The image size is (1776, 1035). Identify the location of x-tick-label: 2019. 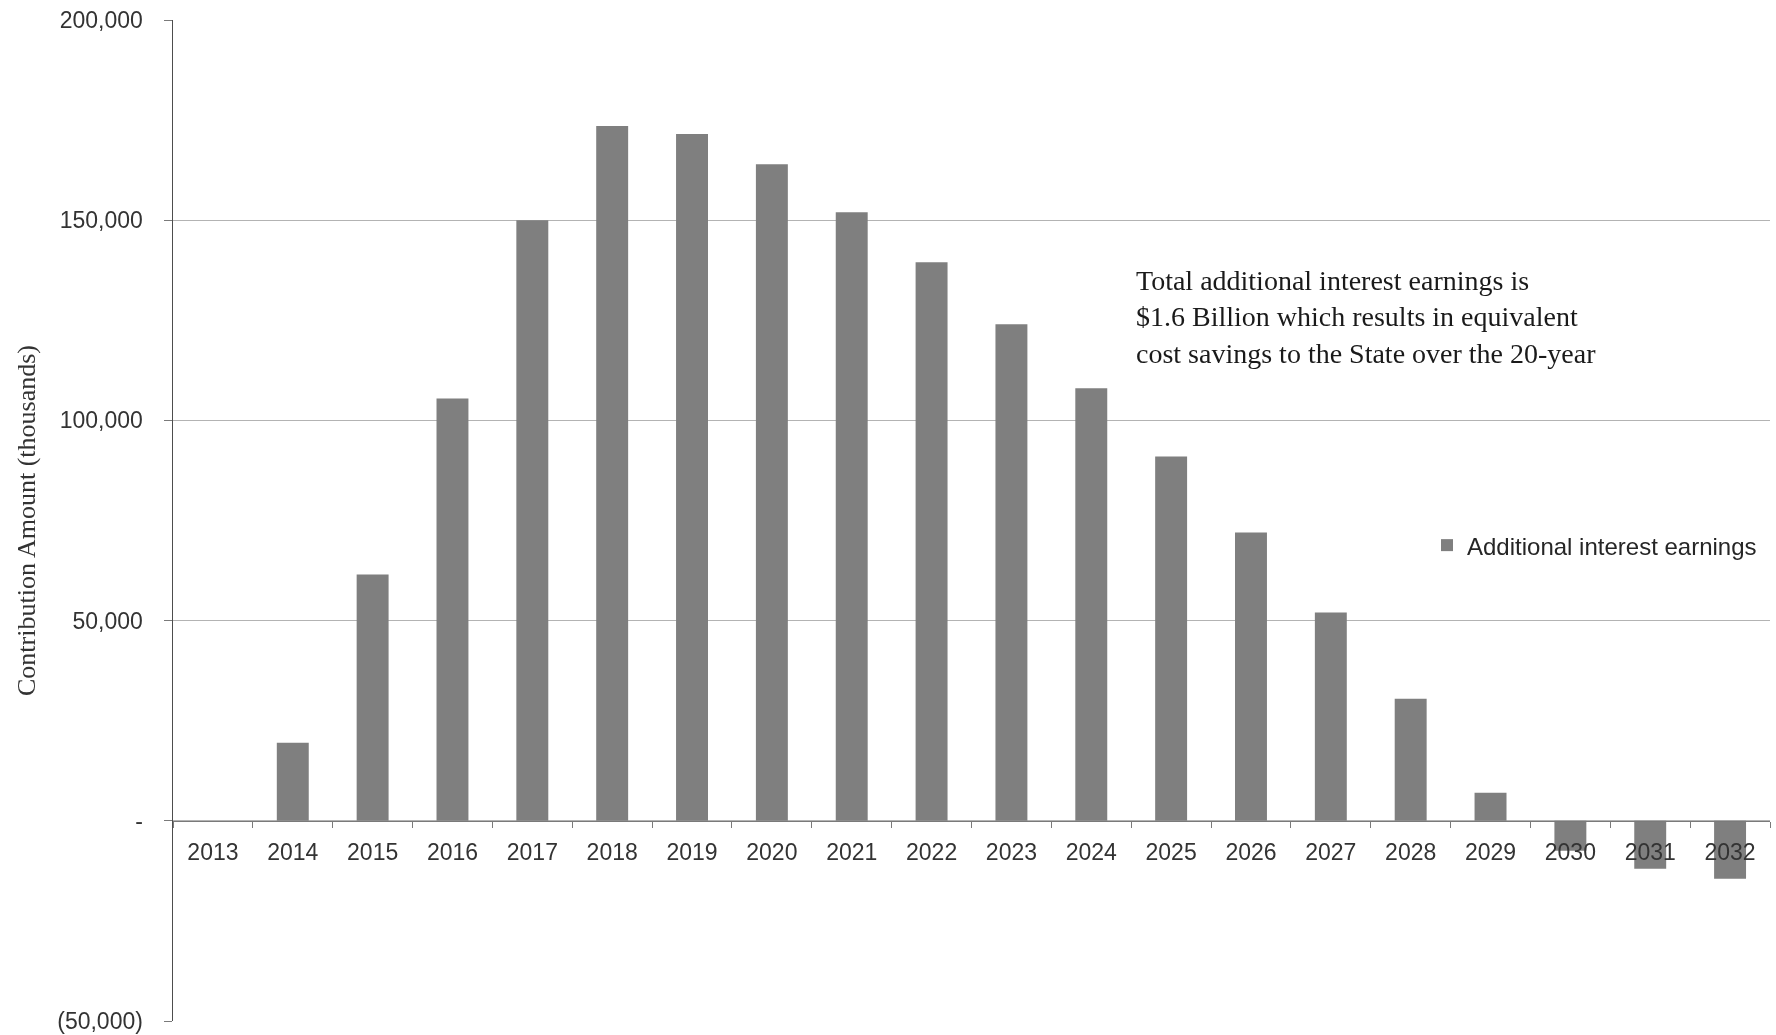
(692, 851).